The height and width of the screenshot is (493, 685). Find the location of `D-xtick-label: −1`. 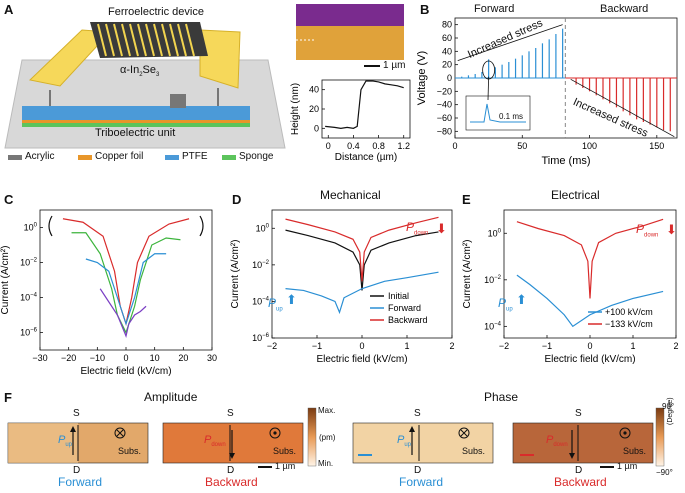

D-xtick-label: −1 is located at coordinates (317, 346).